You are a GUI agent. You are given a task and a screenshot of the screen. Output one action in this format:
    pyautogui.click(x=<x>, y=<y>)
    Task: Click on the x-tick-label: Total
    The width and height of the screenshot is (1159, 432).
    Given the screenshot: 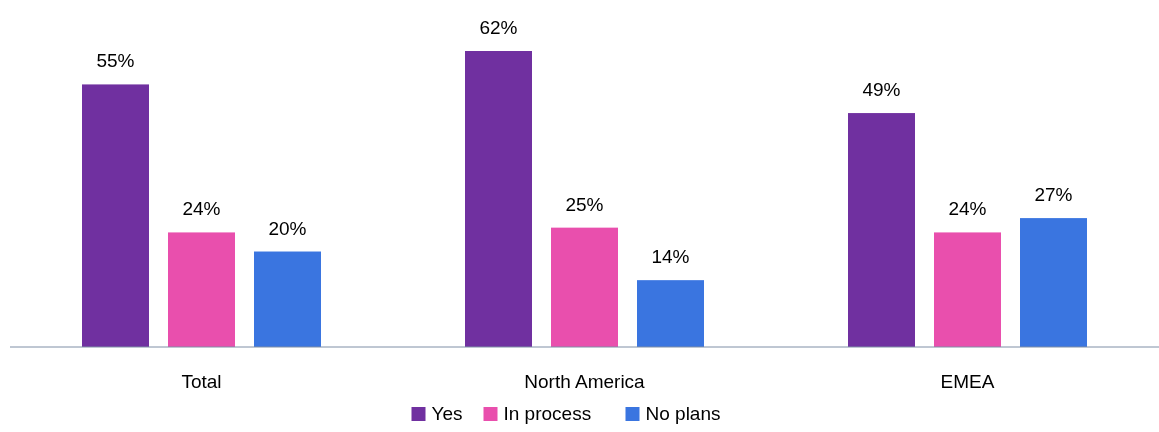 What is the action you would take?
    pyautogui.click(x=201, y=381)
    